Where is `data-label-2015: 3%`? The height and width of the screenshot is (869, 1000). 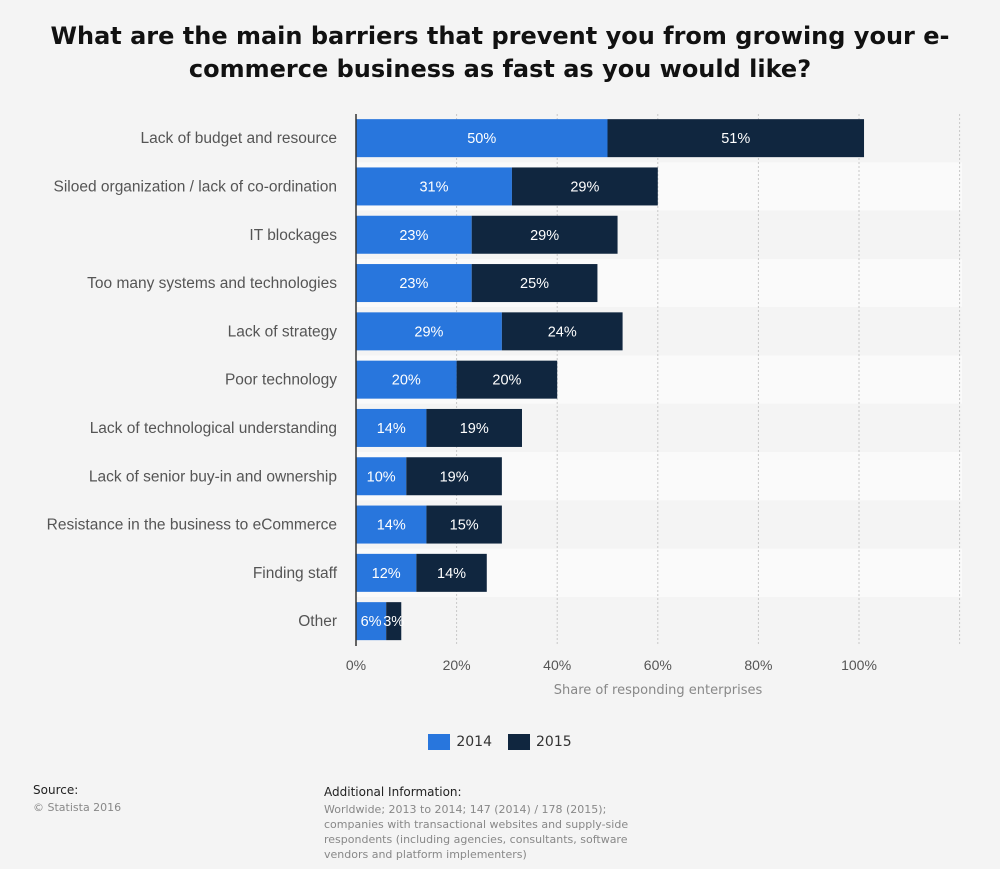 data-label-2015: 3% is located at coordinates (393, 622).